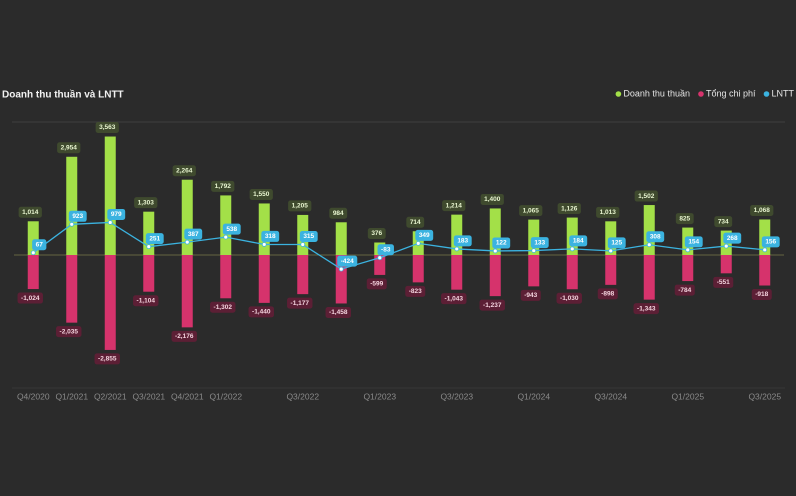 The height and width of the screenshot is (496, 796). I want to click on value-label: -823, so click(415, 291).